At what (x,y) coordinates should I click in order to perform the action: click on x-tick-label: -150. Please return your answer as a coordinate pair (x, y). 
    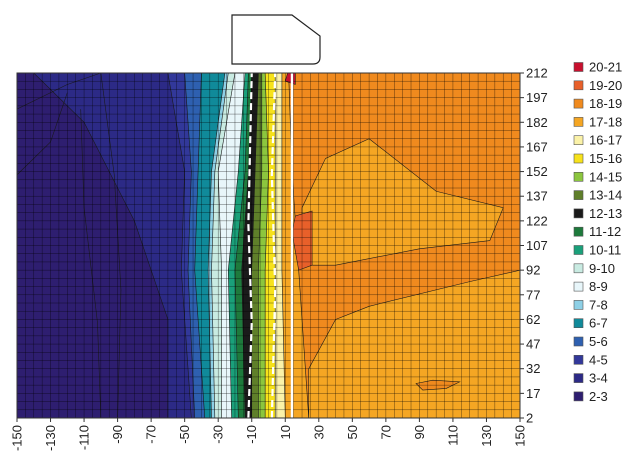
    Looking at the image, I should click on (17, 438).